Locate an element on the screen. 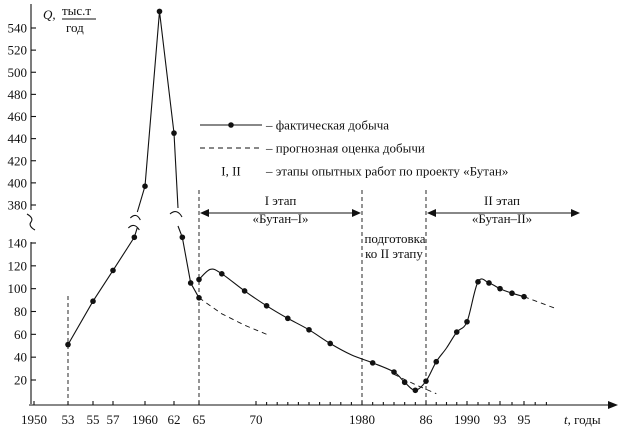 Image resolution: width=628 pixels, height=433 pixels. stage-2-arrow-head-left is located at coordinates (431, 213).